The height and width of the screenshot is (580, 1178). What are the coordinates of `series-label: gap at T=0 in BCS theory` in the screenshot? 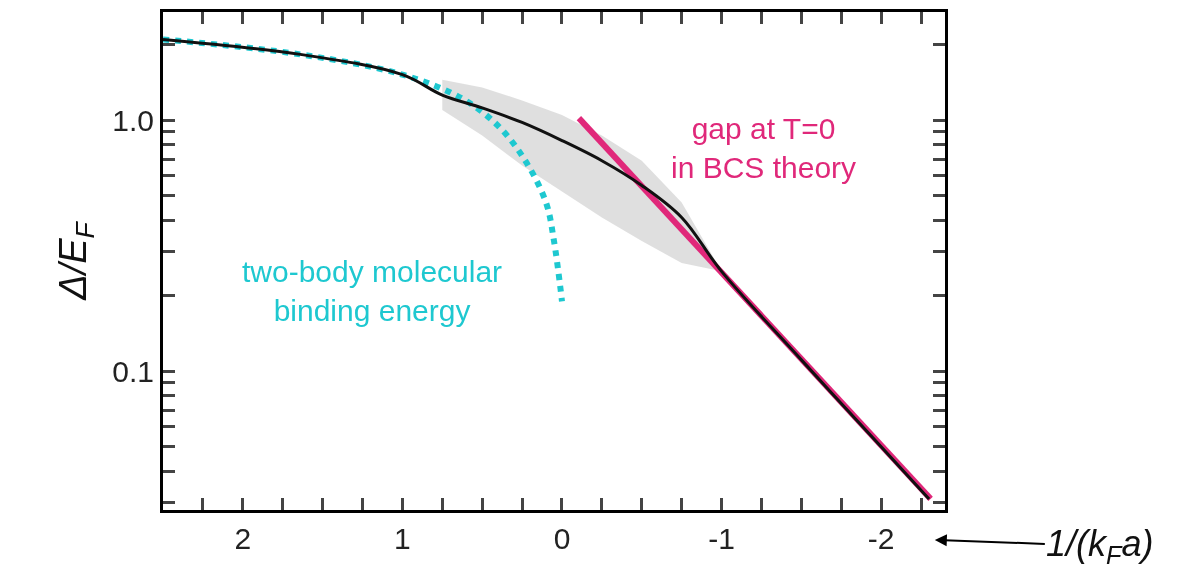 It's located at (764, 148).